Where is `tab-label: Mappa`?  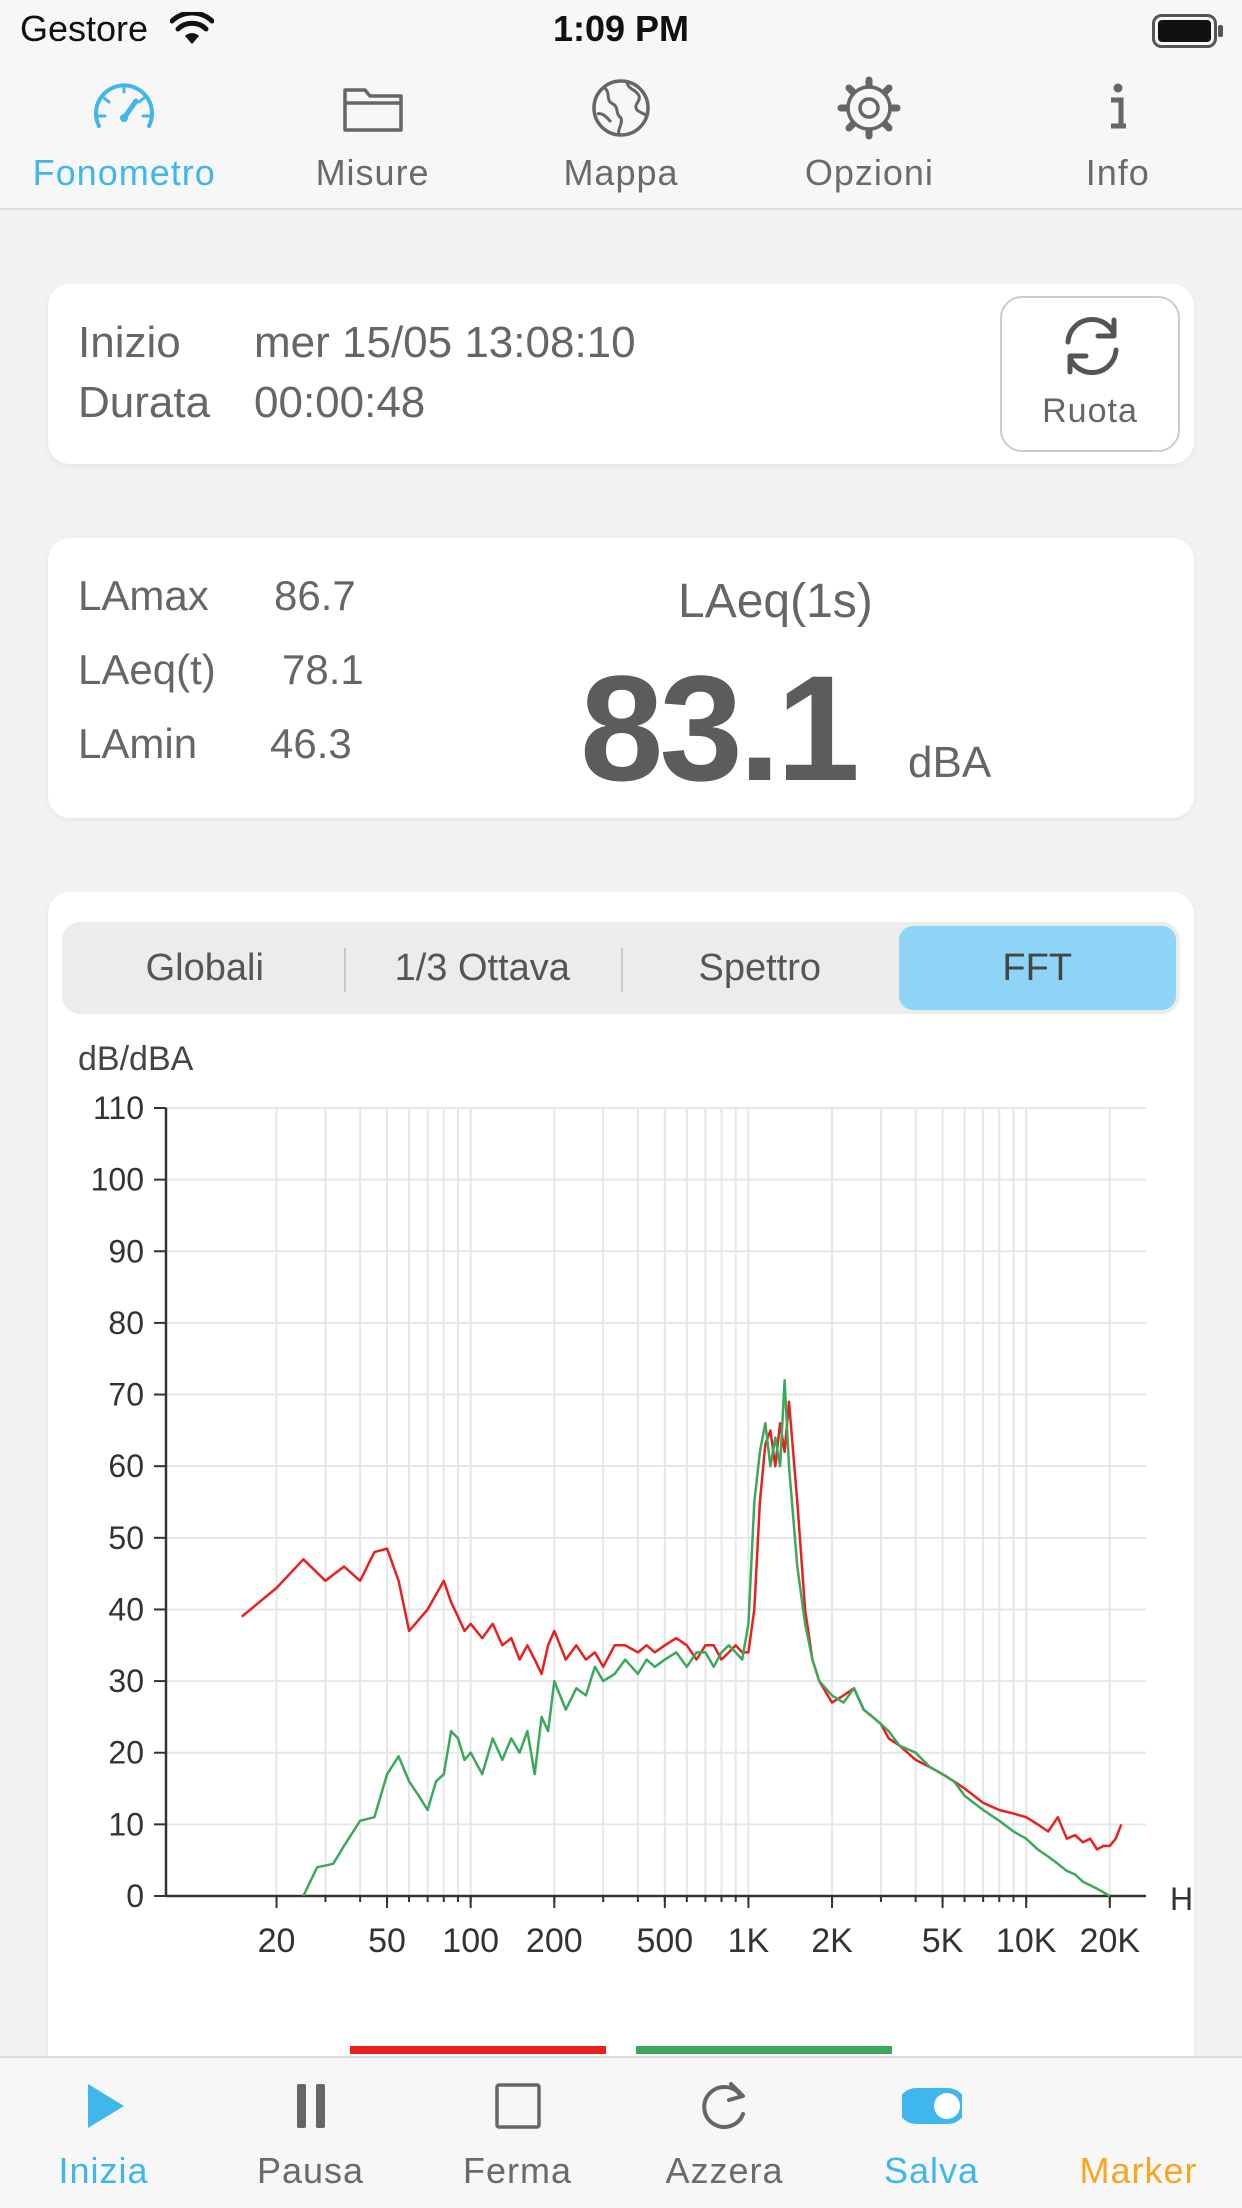 tab-label: Mappa is located at coordinates (621, 172).